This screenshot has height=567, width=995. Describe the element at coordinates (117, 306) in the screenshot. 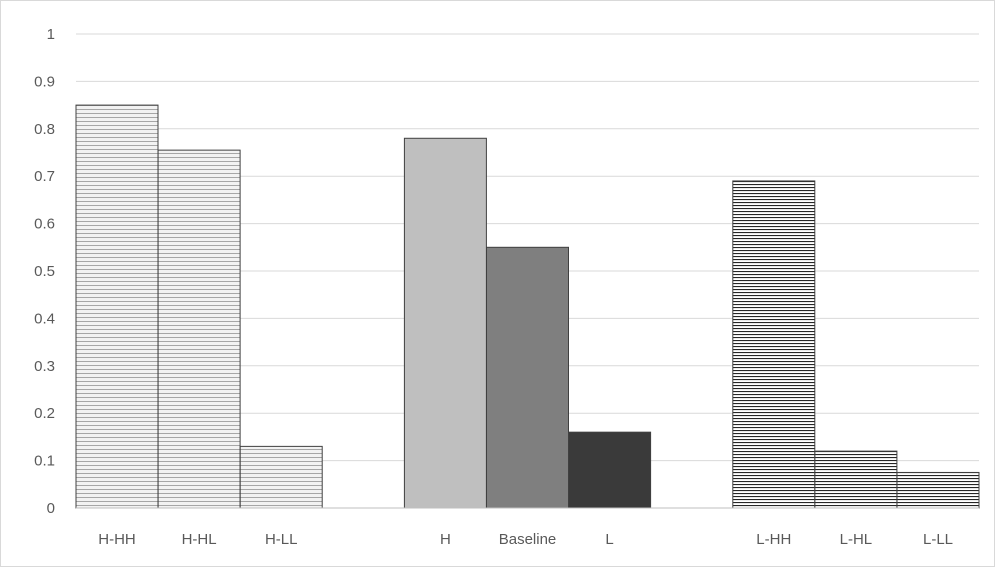

I see `bar-h-hh` at that location.